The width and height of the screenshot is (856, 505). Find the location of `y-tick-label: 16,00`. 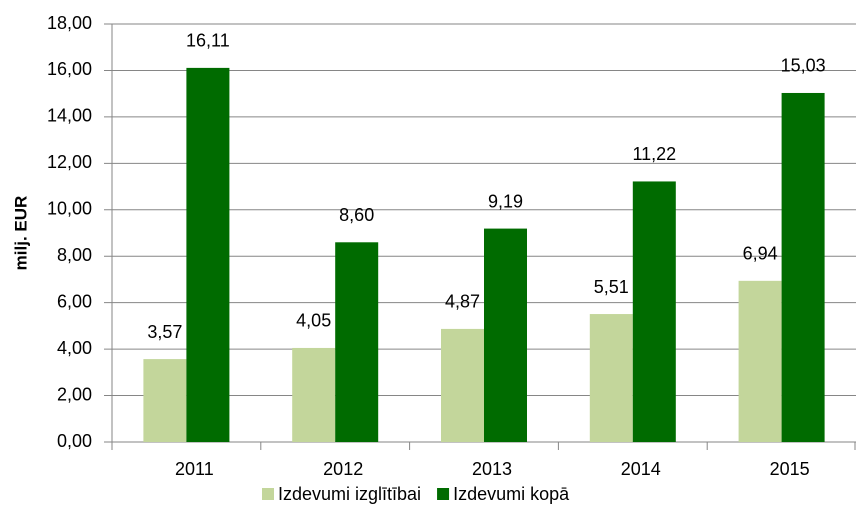

y-tick-label: 16,00 is located at coordinates (69, 69).